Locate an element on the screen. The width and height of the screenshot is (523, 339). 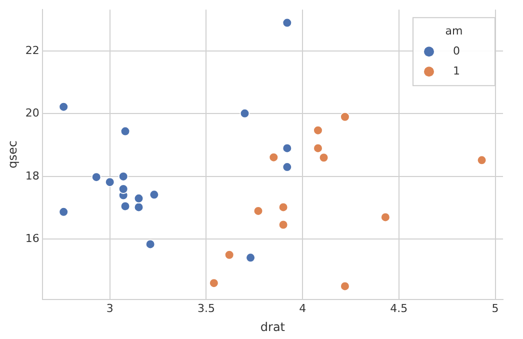
legend-label: 0 is located at coordinates (456, 51).